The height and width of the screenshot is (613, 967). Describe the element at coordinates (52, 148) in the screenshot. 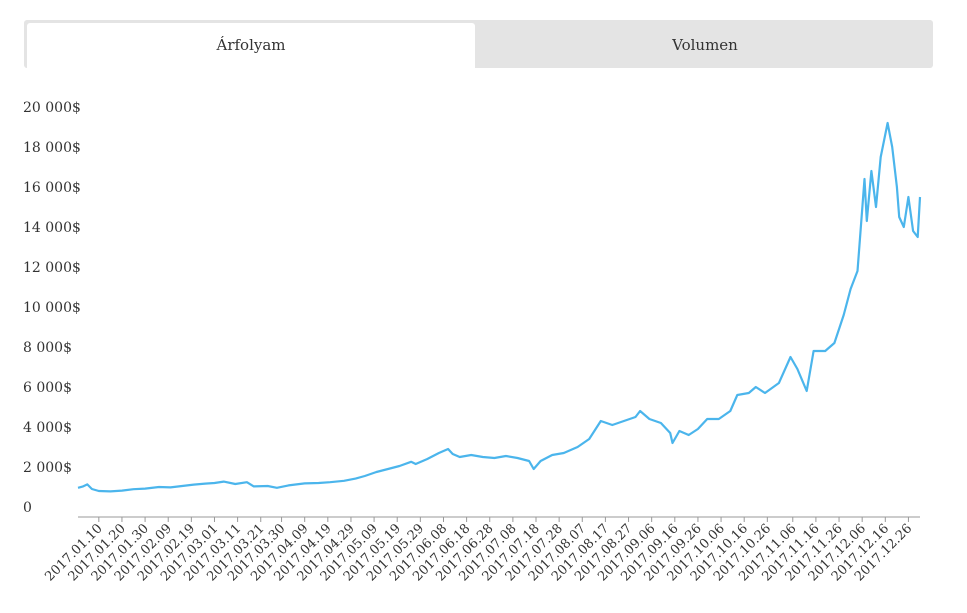

I see `y-tick-label: 18 000$` at that location.